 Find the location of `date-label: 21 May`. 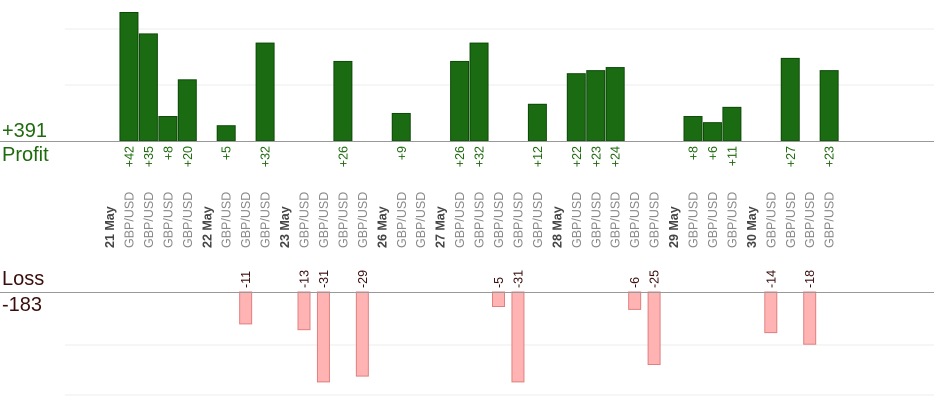

date-label: 21 May is located at coordinates (110, 227).